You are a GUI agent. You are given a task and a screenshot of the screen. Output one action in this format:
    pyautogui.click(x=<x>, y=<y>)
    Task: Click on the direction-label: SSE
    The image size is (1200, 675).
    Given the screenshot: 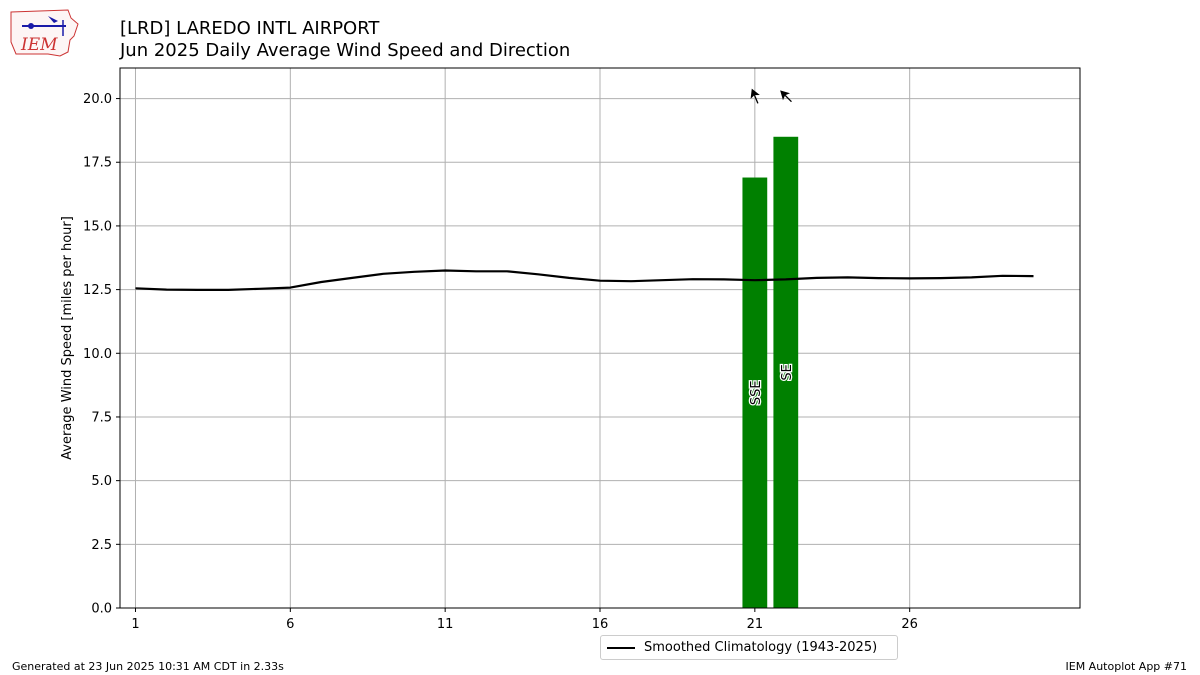 What is the action you would take?
    pyautogui.click(x=756, y=392)
    